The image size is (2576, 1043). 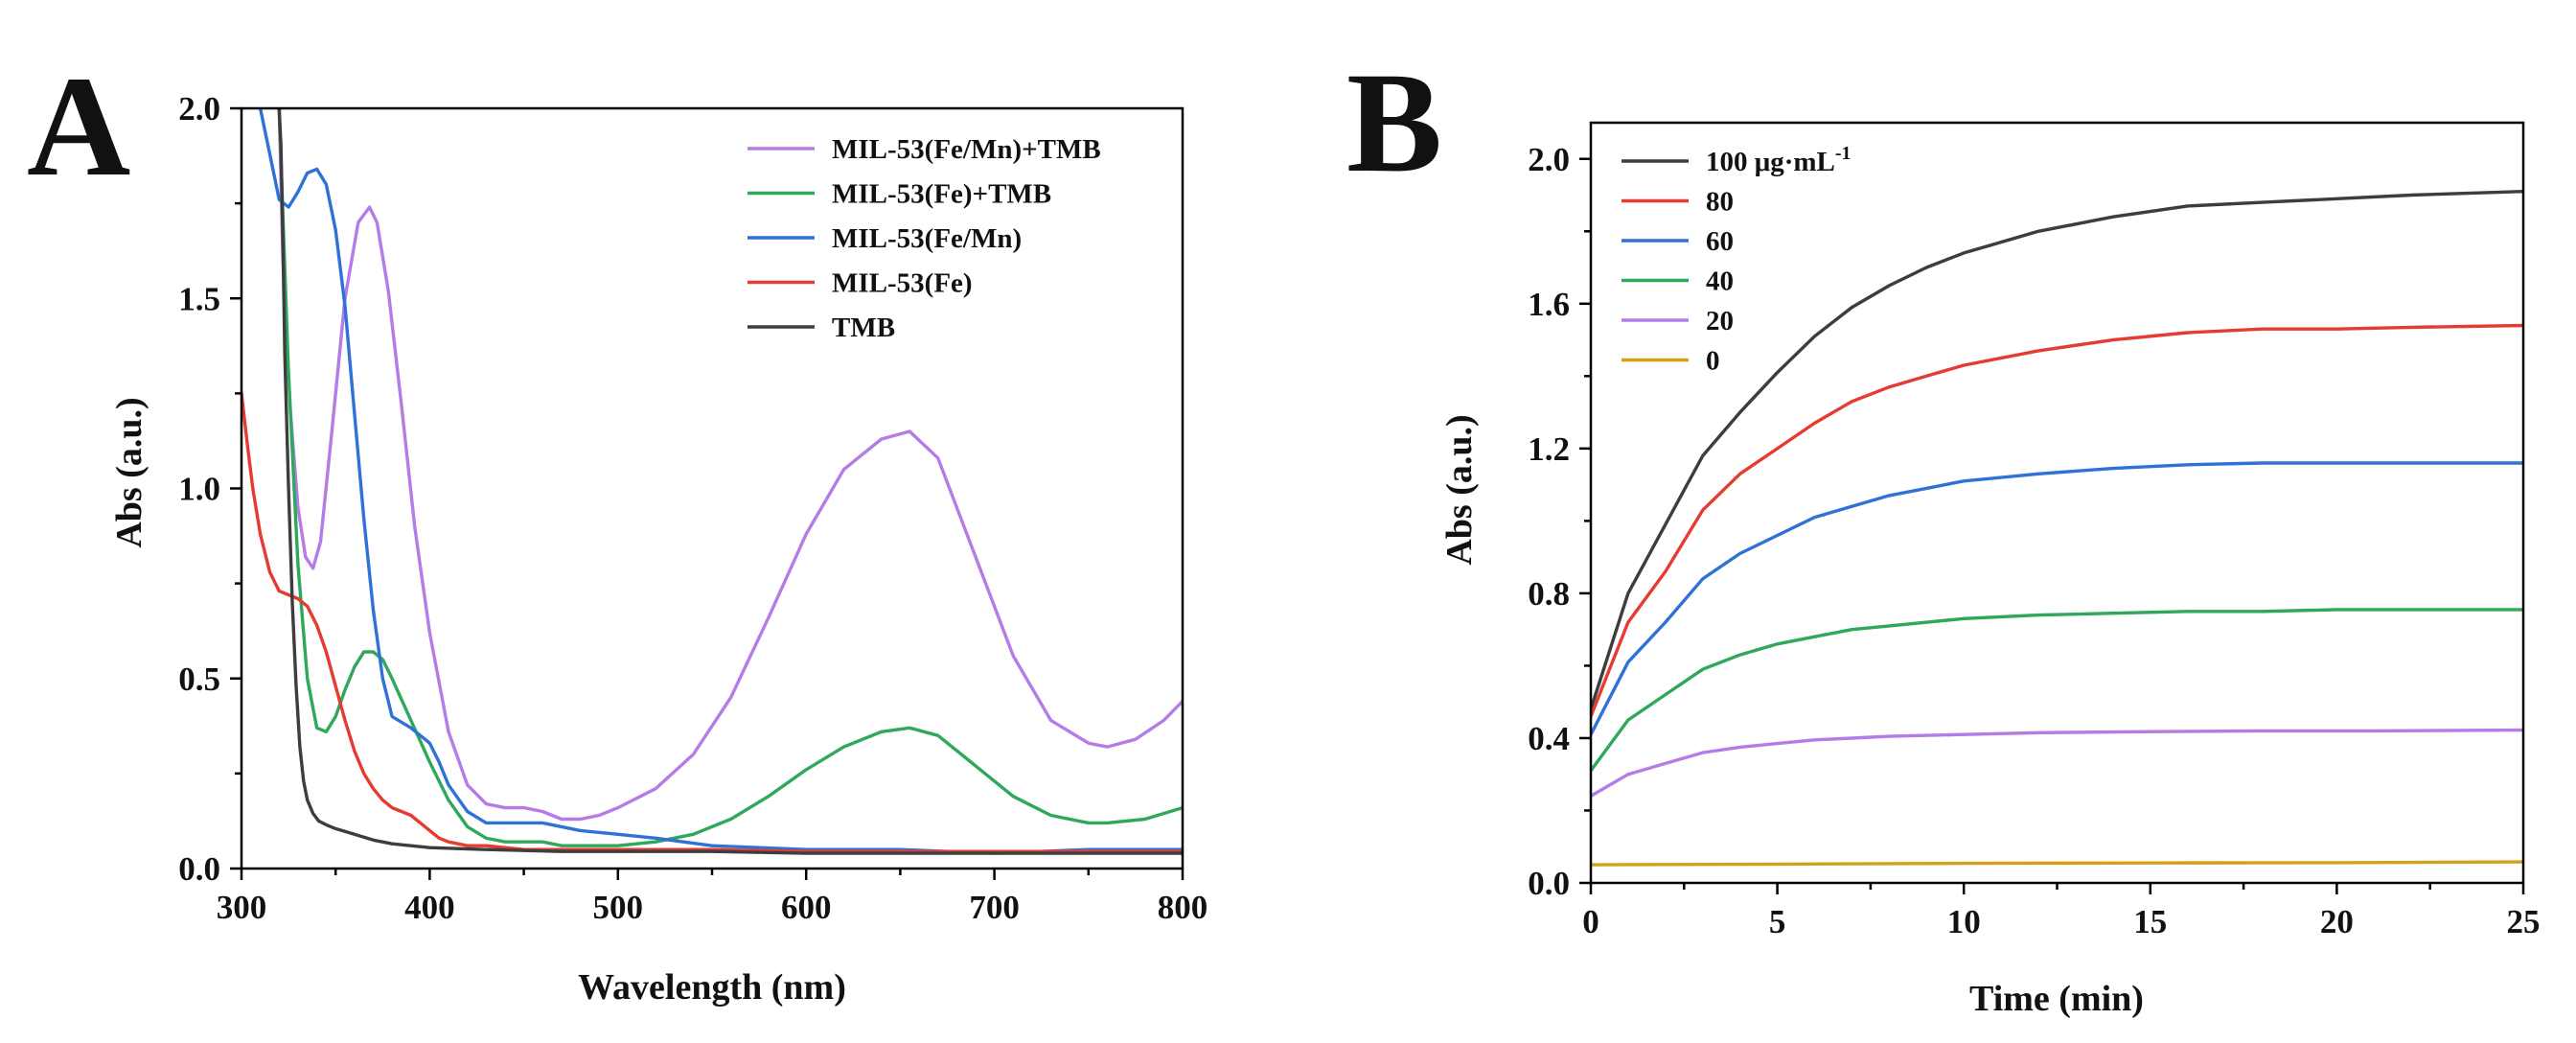 I want to click on panel-b-x-tick-label: 5, so click(x=1777, y=921).